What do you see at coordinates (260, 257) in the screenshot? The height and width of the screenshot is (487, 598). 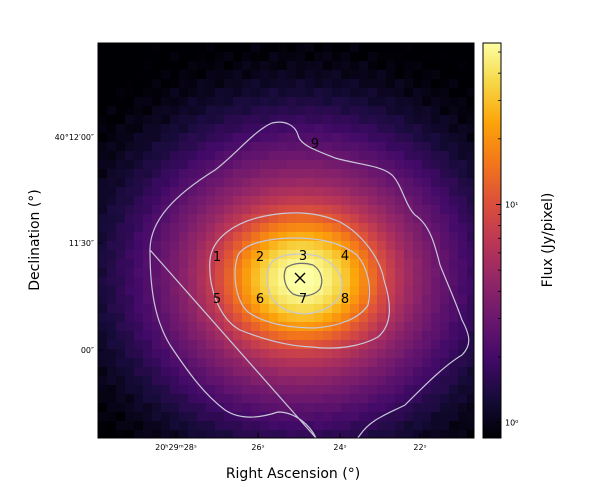 I see `region-label-2: 2` at bounding box center [260, 257].